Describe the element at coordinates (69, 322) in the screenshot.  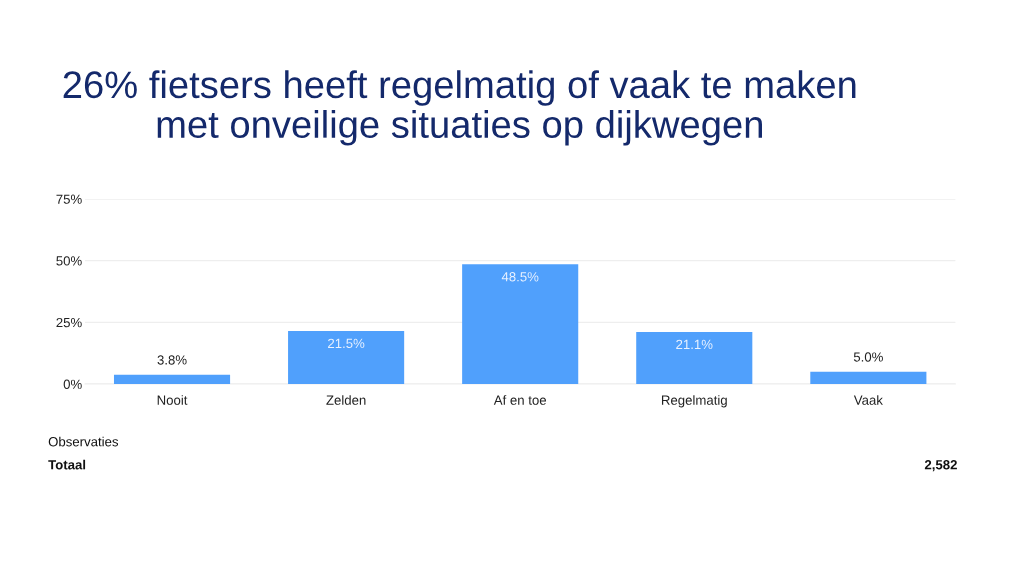
I see `y-tick-label: 25%` at that location.